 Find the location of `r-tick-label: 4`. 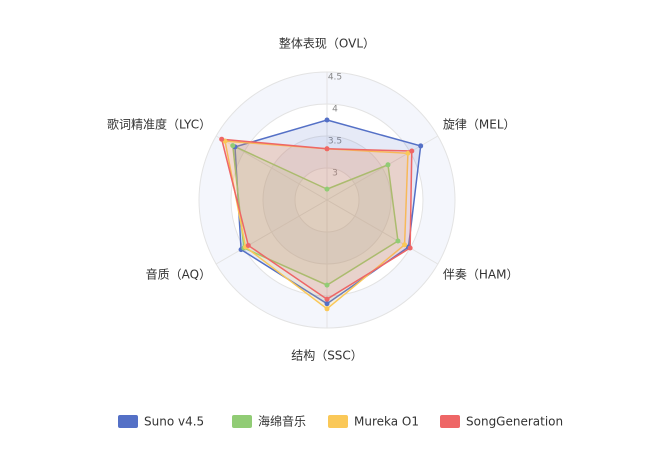

r-tick-label: 4 is located at coordinates (335, 110).